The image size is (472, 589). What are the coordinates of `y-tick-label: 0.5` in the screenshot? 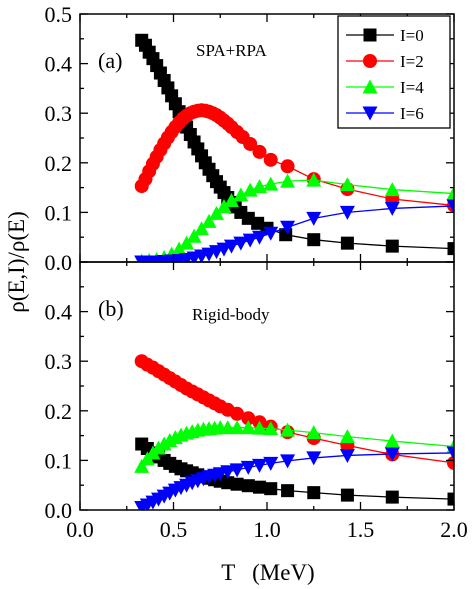 It's located at (59, 14).